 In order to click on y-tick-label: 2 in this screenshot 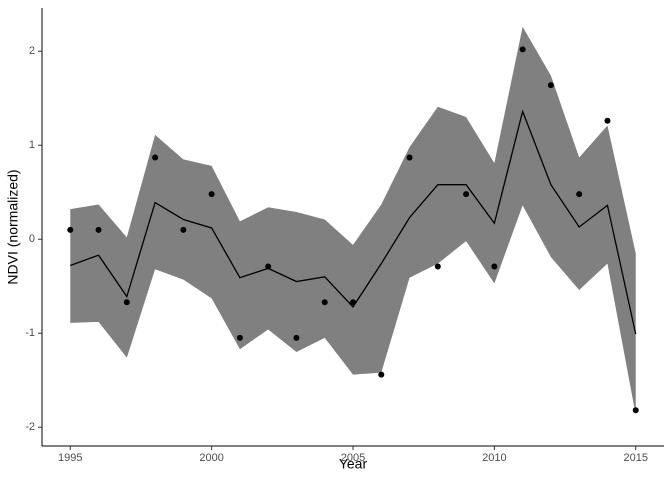, I will do `click(32, 51)`.